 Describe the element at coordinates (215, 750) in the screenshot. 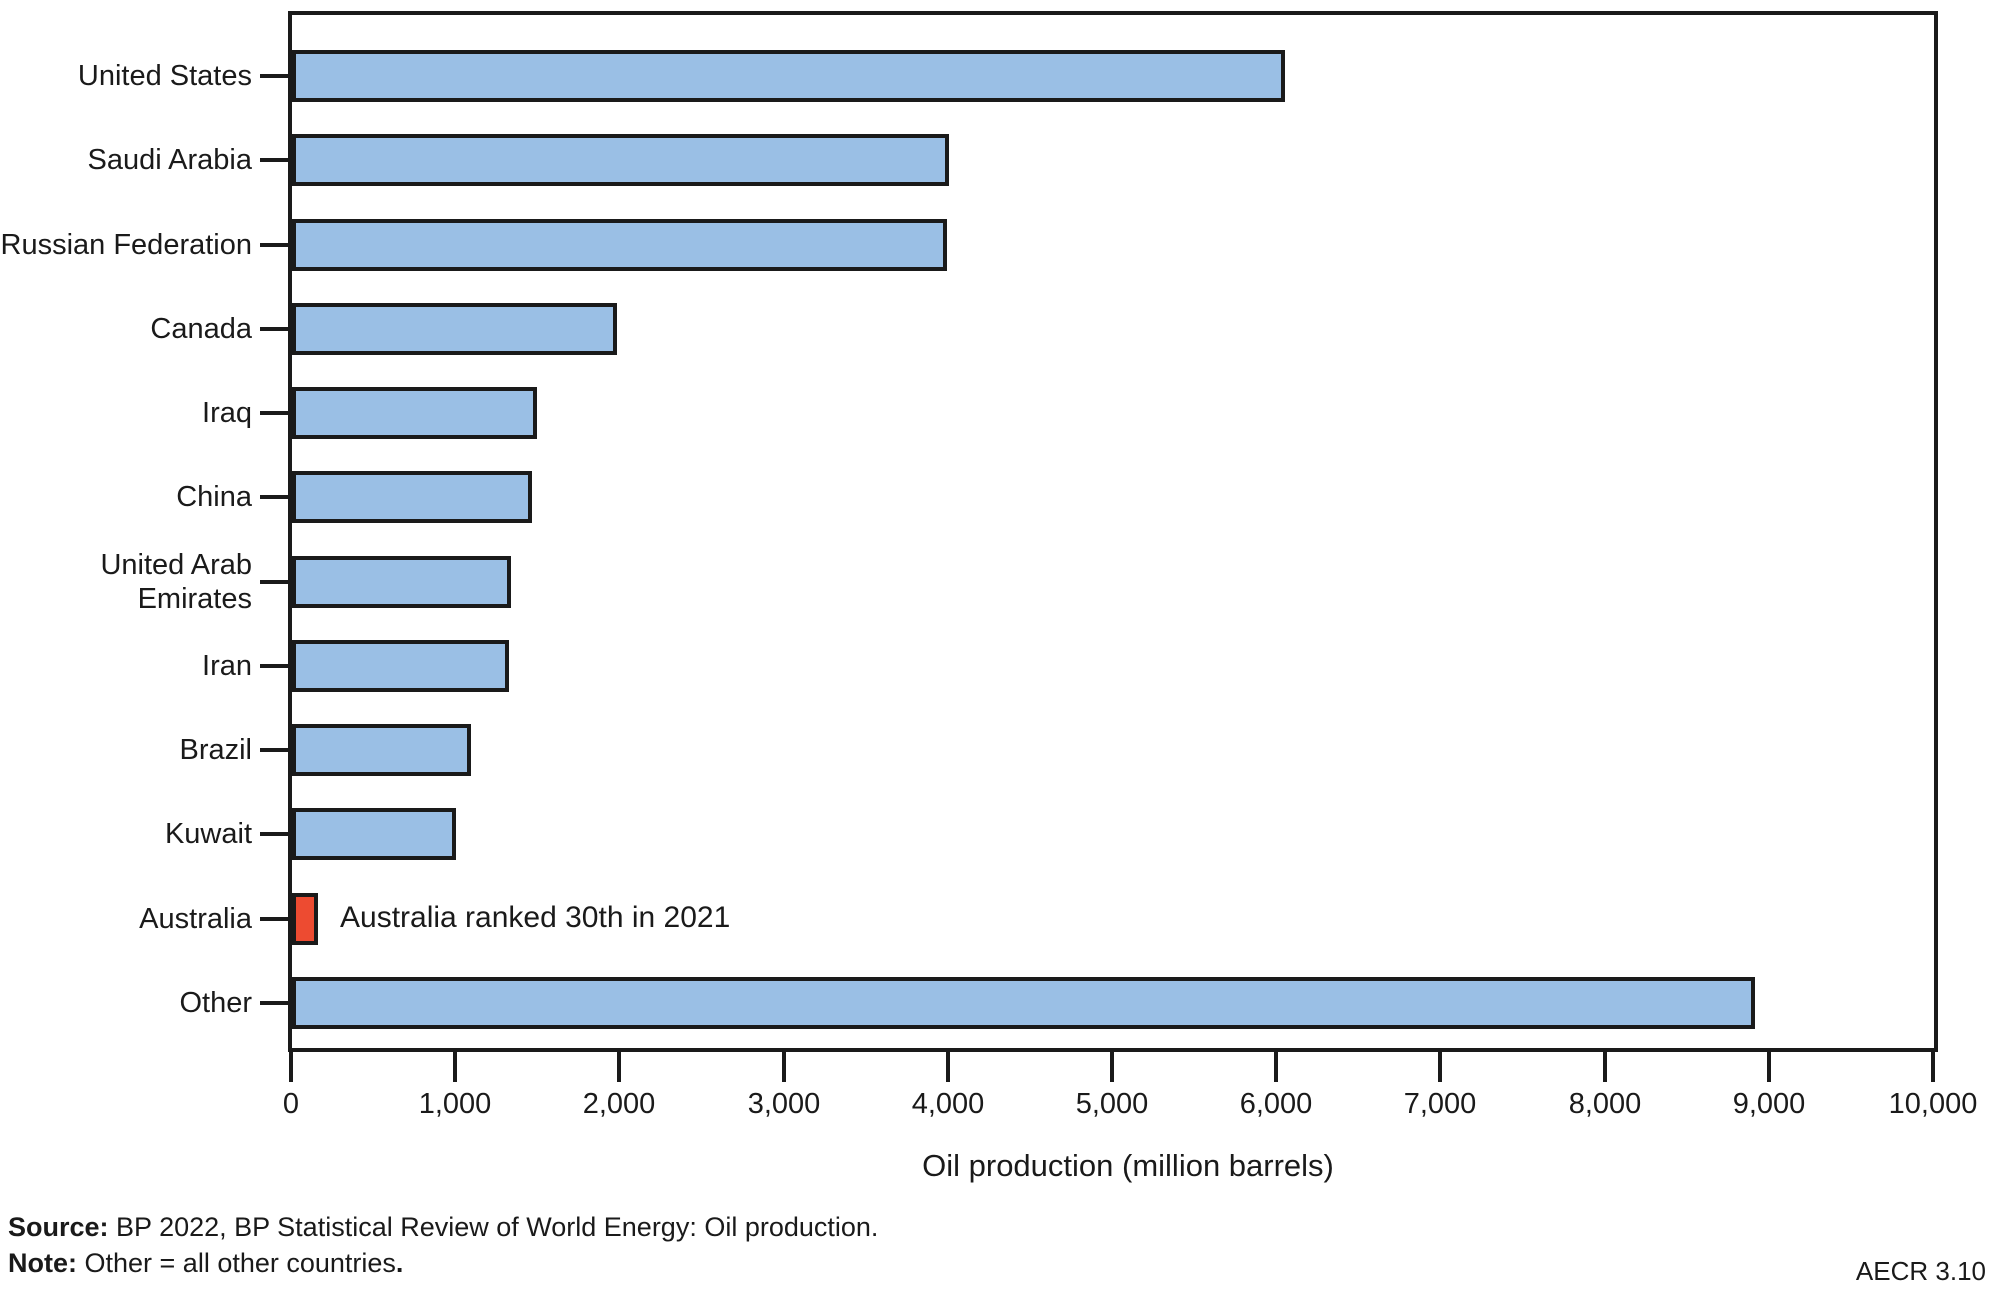

I see `y-axis-label-brazil: Brazil` at that location.